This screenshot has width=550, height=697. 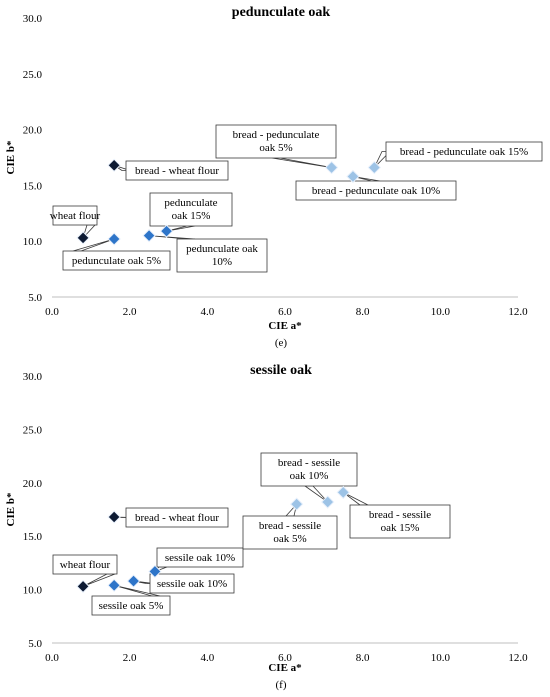 I want to click on data-label: pedunculate oak 5%, so click(x=116, y=261).